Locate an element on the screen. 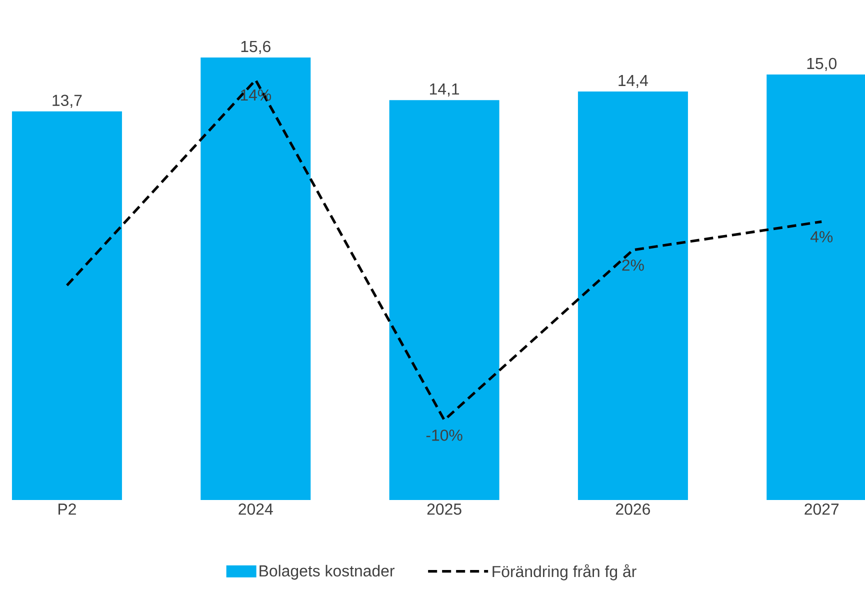 The image size is (865, 613). data-label: -10% is located at coordinates (444, 435).